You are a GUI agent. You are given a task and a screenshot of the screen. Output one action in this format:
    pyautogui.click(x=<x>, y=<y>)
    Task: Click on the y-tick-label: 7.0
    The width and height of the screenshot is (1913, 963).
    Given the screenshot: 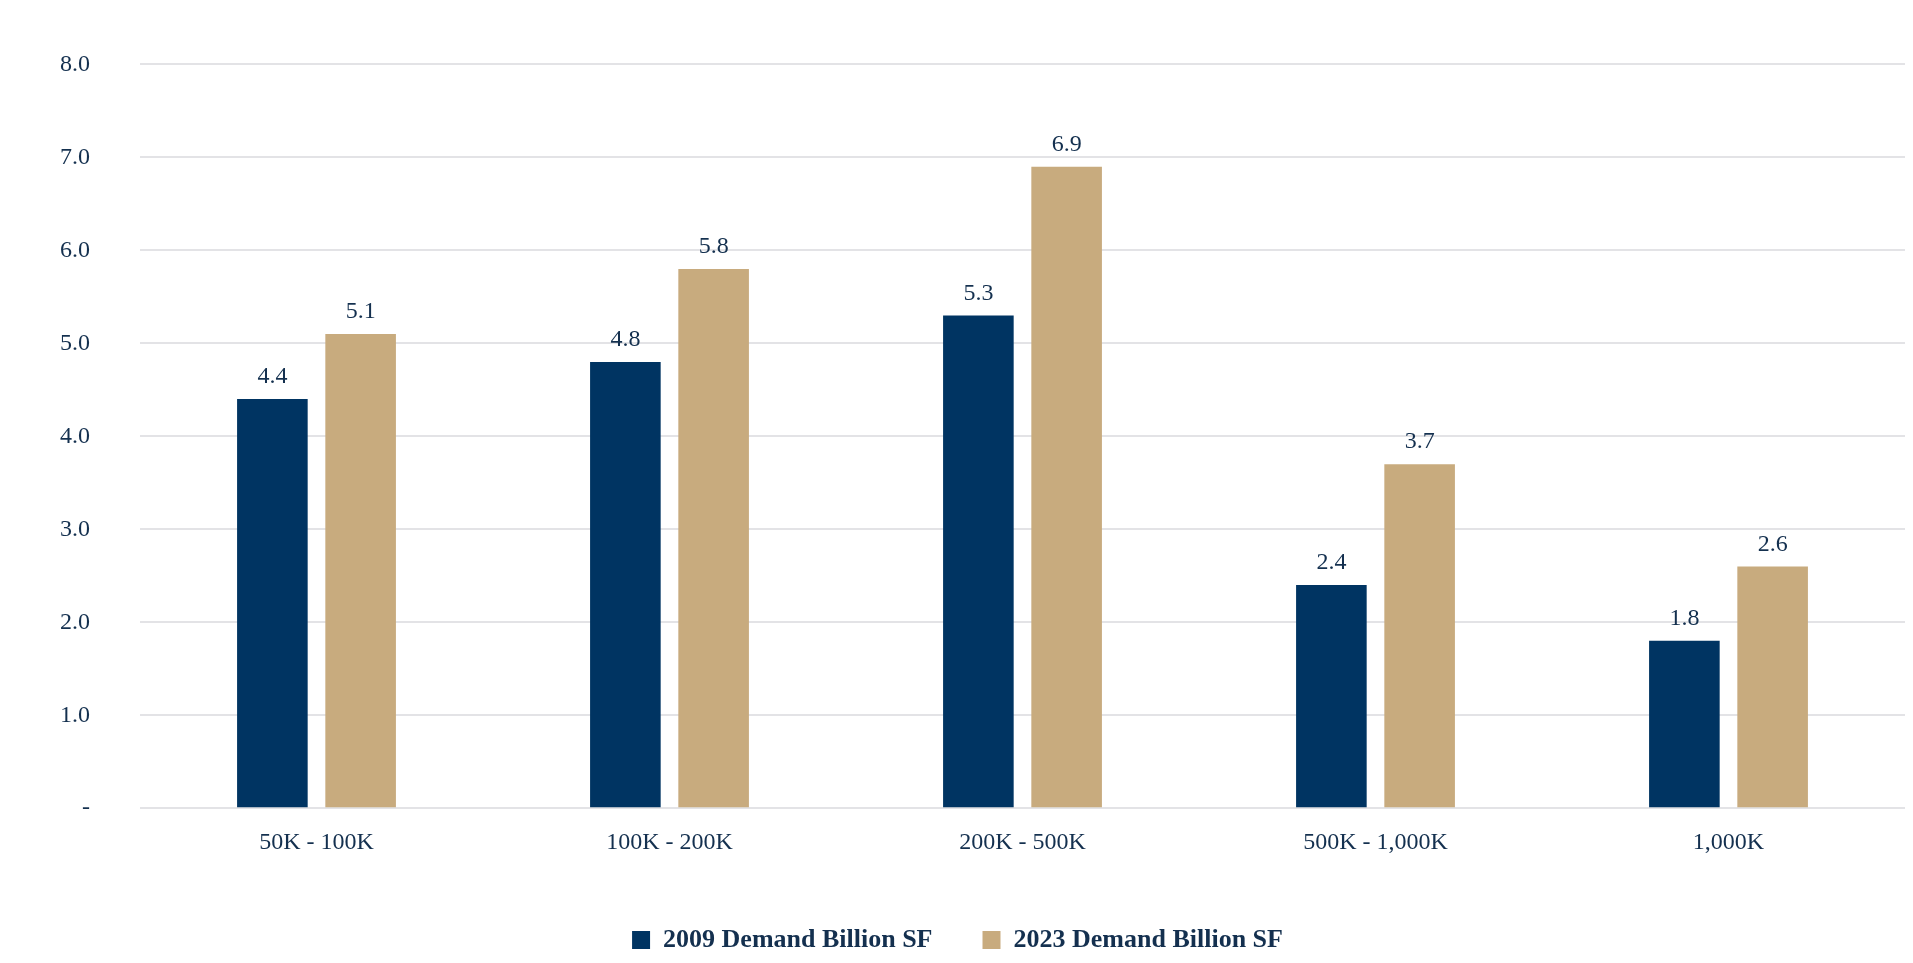 What is the action you would take?
    pyautogui.click(x=75, y=155)
    